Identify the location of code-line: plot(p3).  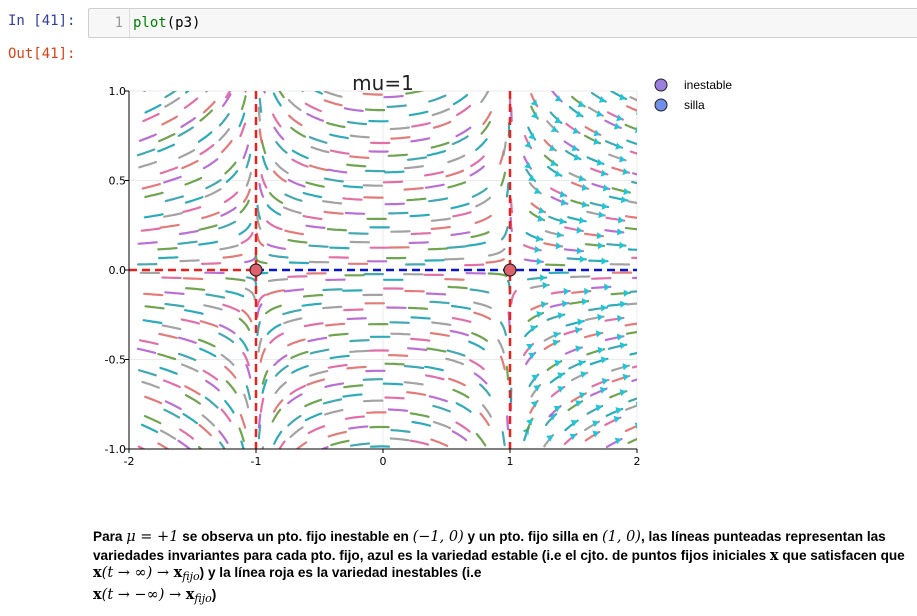
(166, 23).